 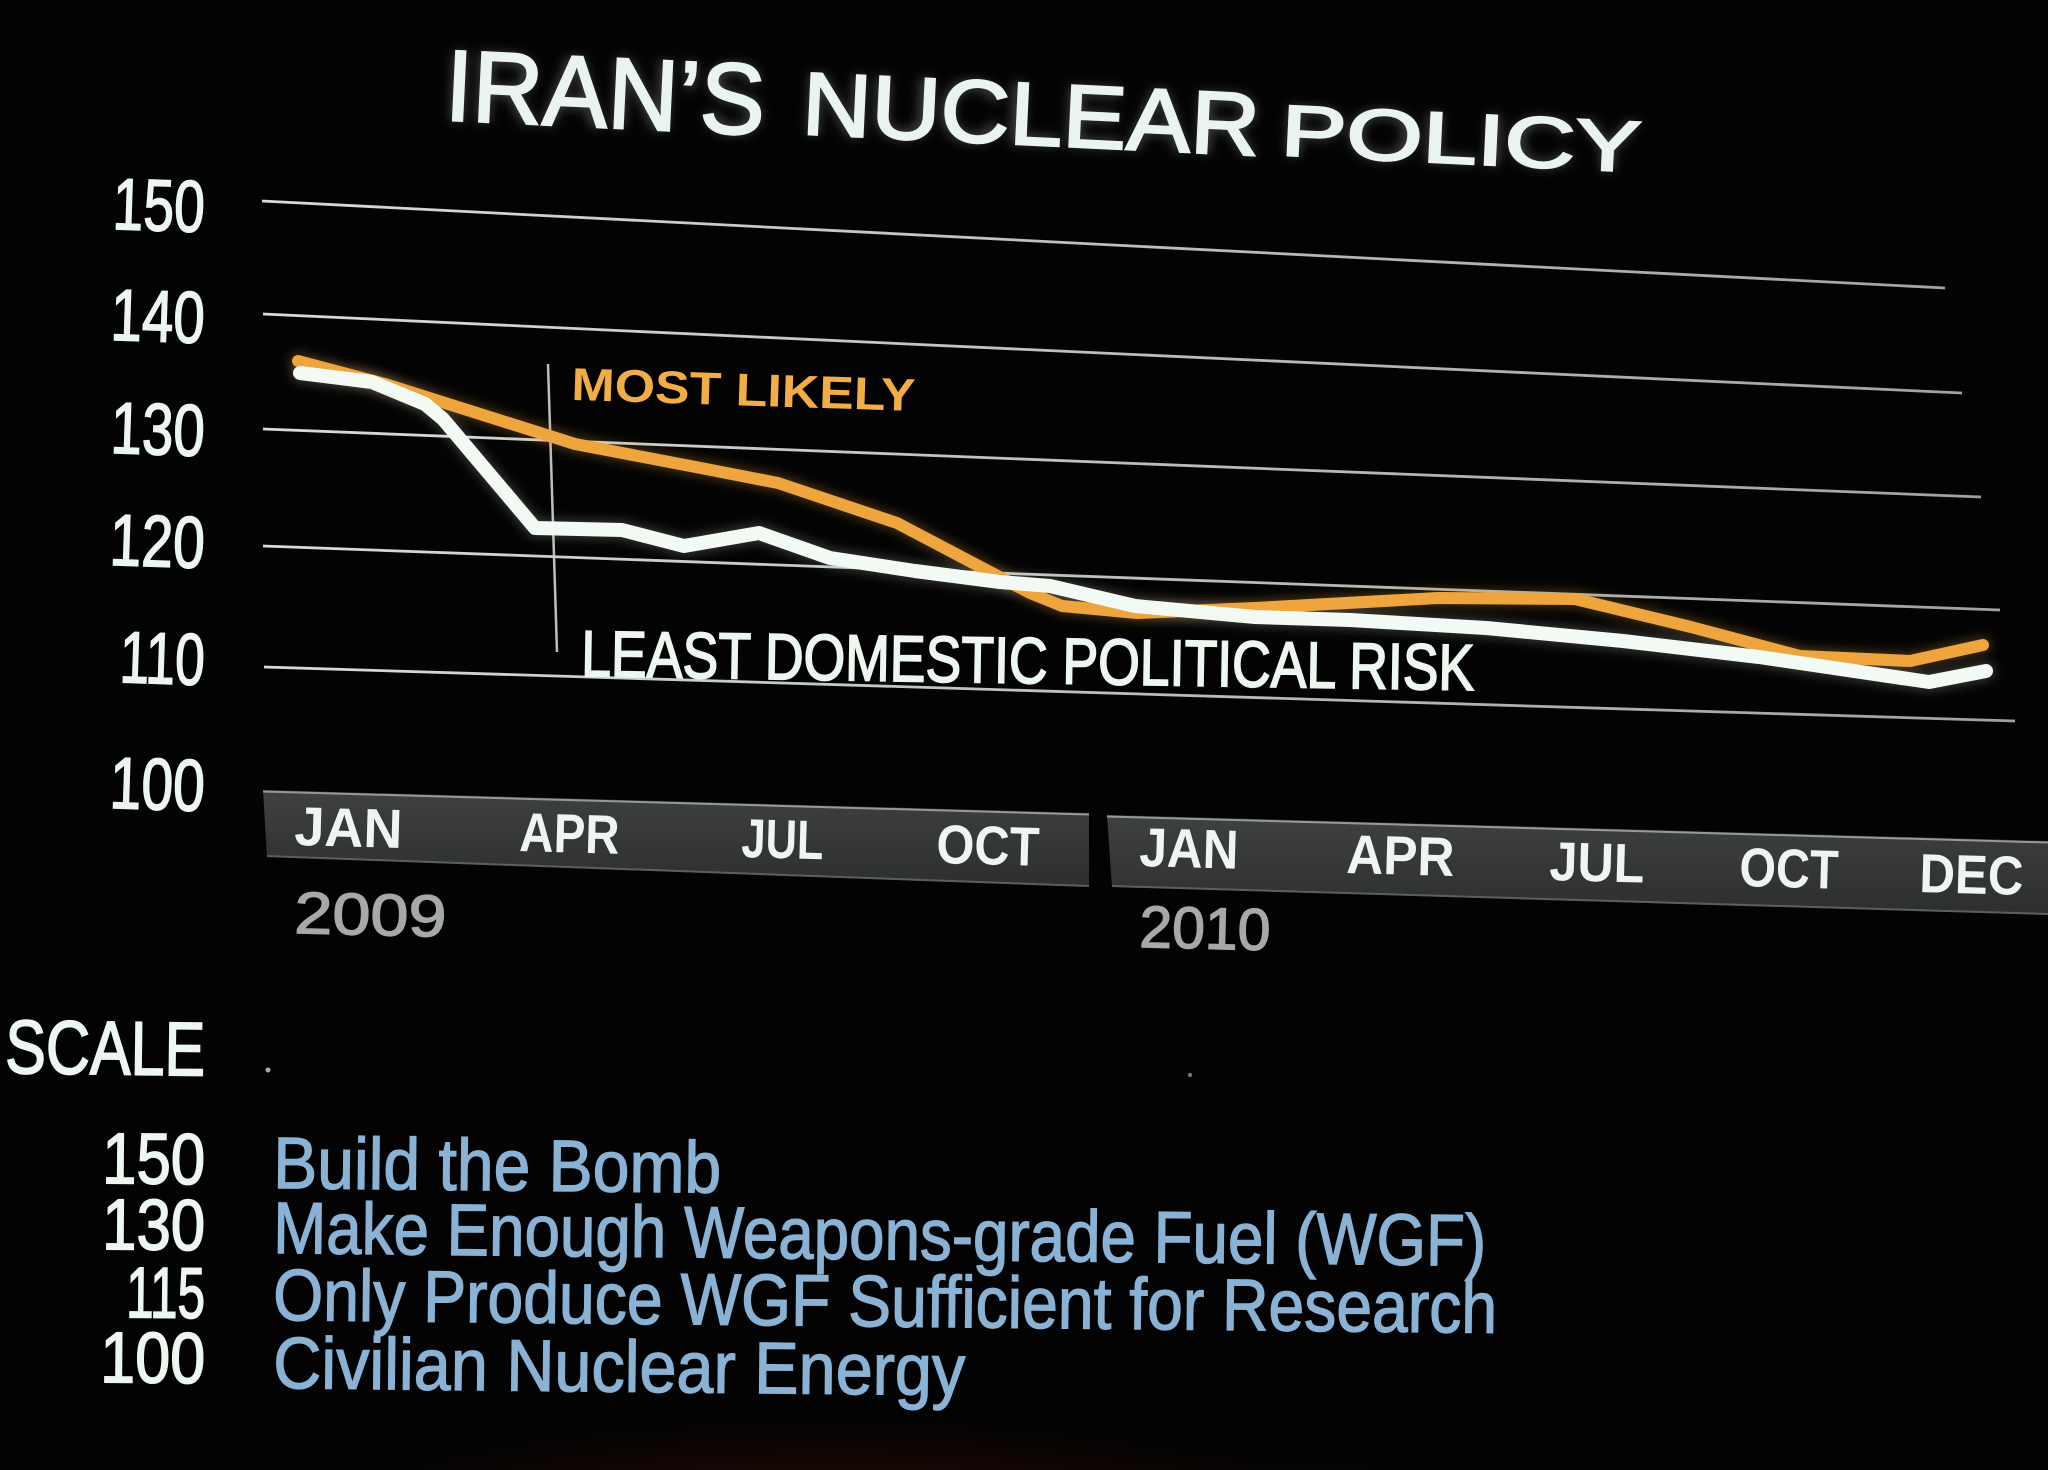 I want to click on svg-text: Build the Bomb, so click(x=497, y=1166).